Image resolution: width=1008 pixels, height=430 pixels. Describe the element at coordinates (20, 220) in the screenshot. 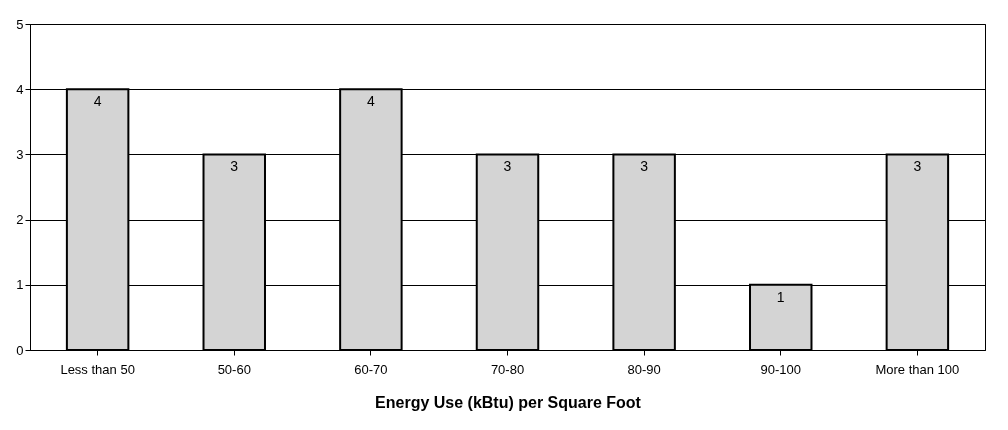

I see `y-tick-label: 2` at that location.